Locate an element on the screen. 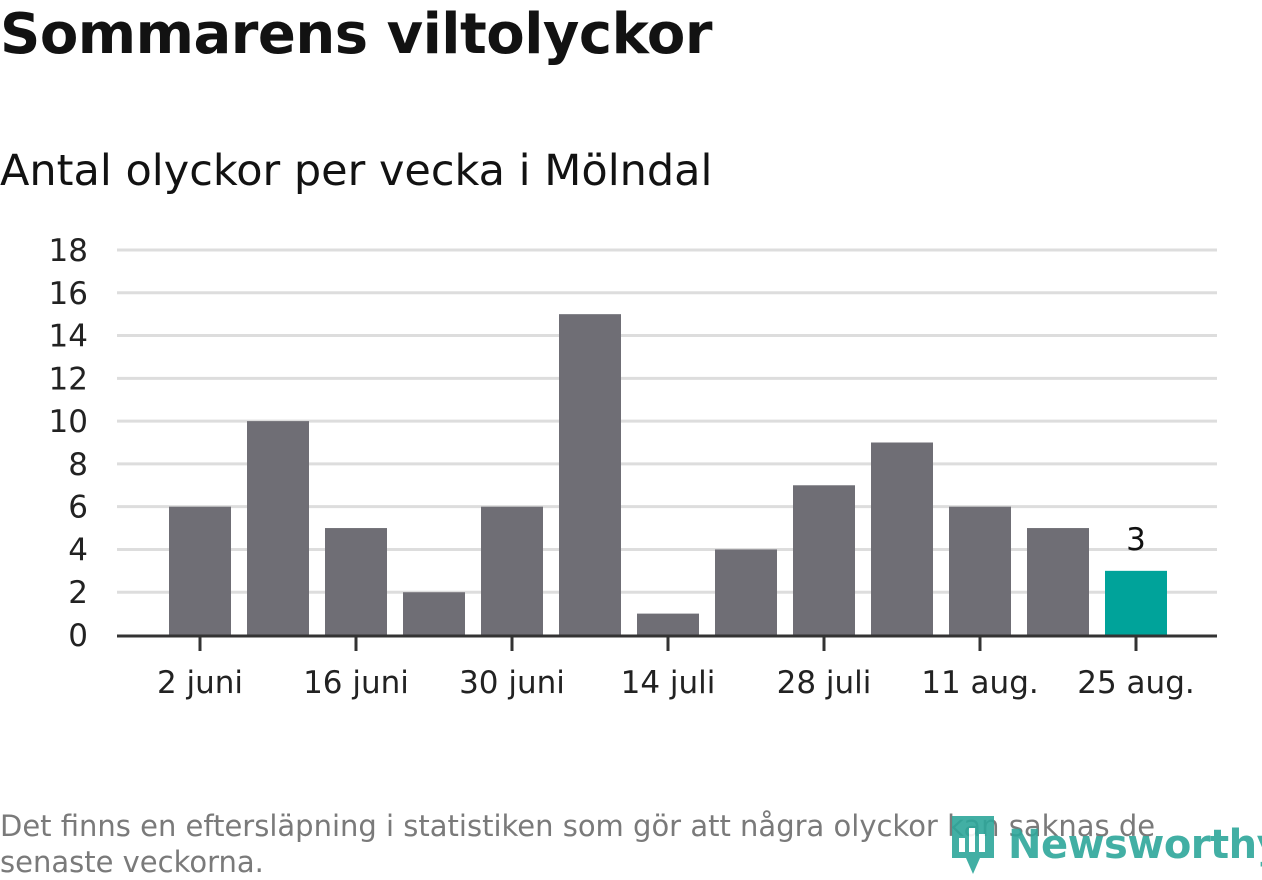 The image size is (1262, 880). logo-text: Newsworthy is located at coordinates (1135, 845).